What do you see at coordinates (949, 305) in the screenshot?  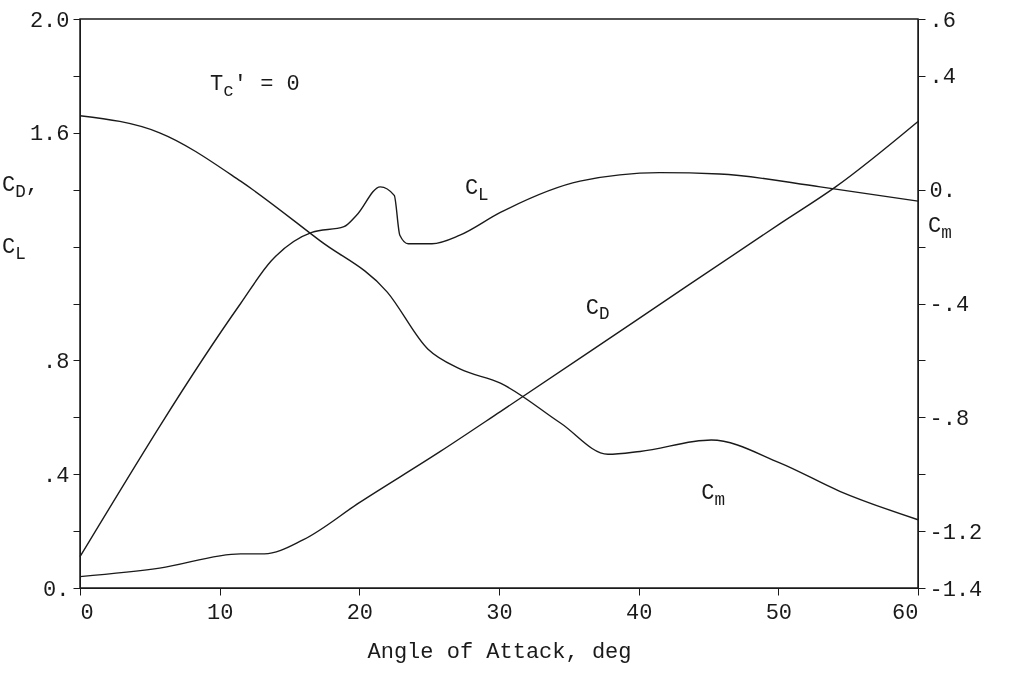 I see `y2-tick-label: -.4` at bounding box center [949, 305].